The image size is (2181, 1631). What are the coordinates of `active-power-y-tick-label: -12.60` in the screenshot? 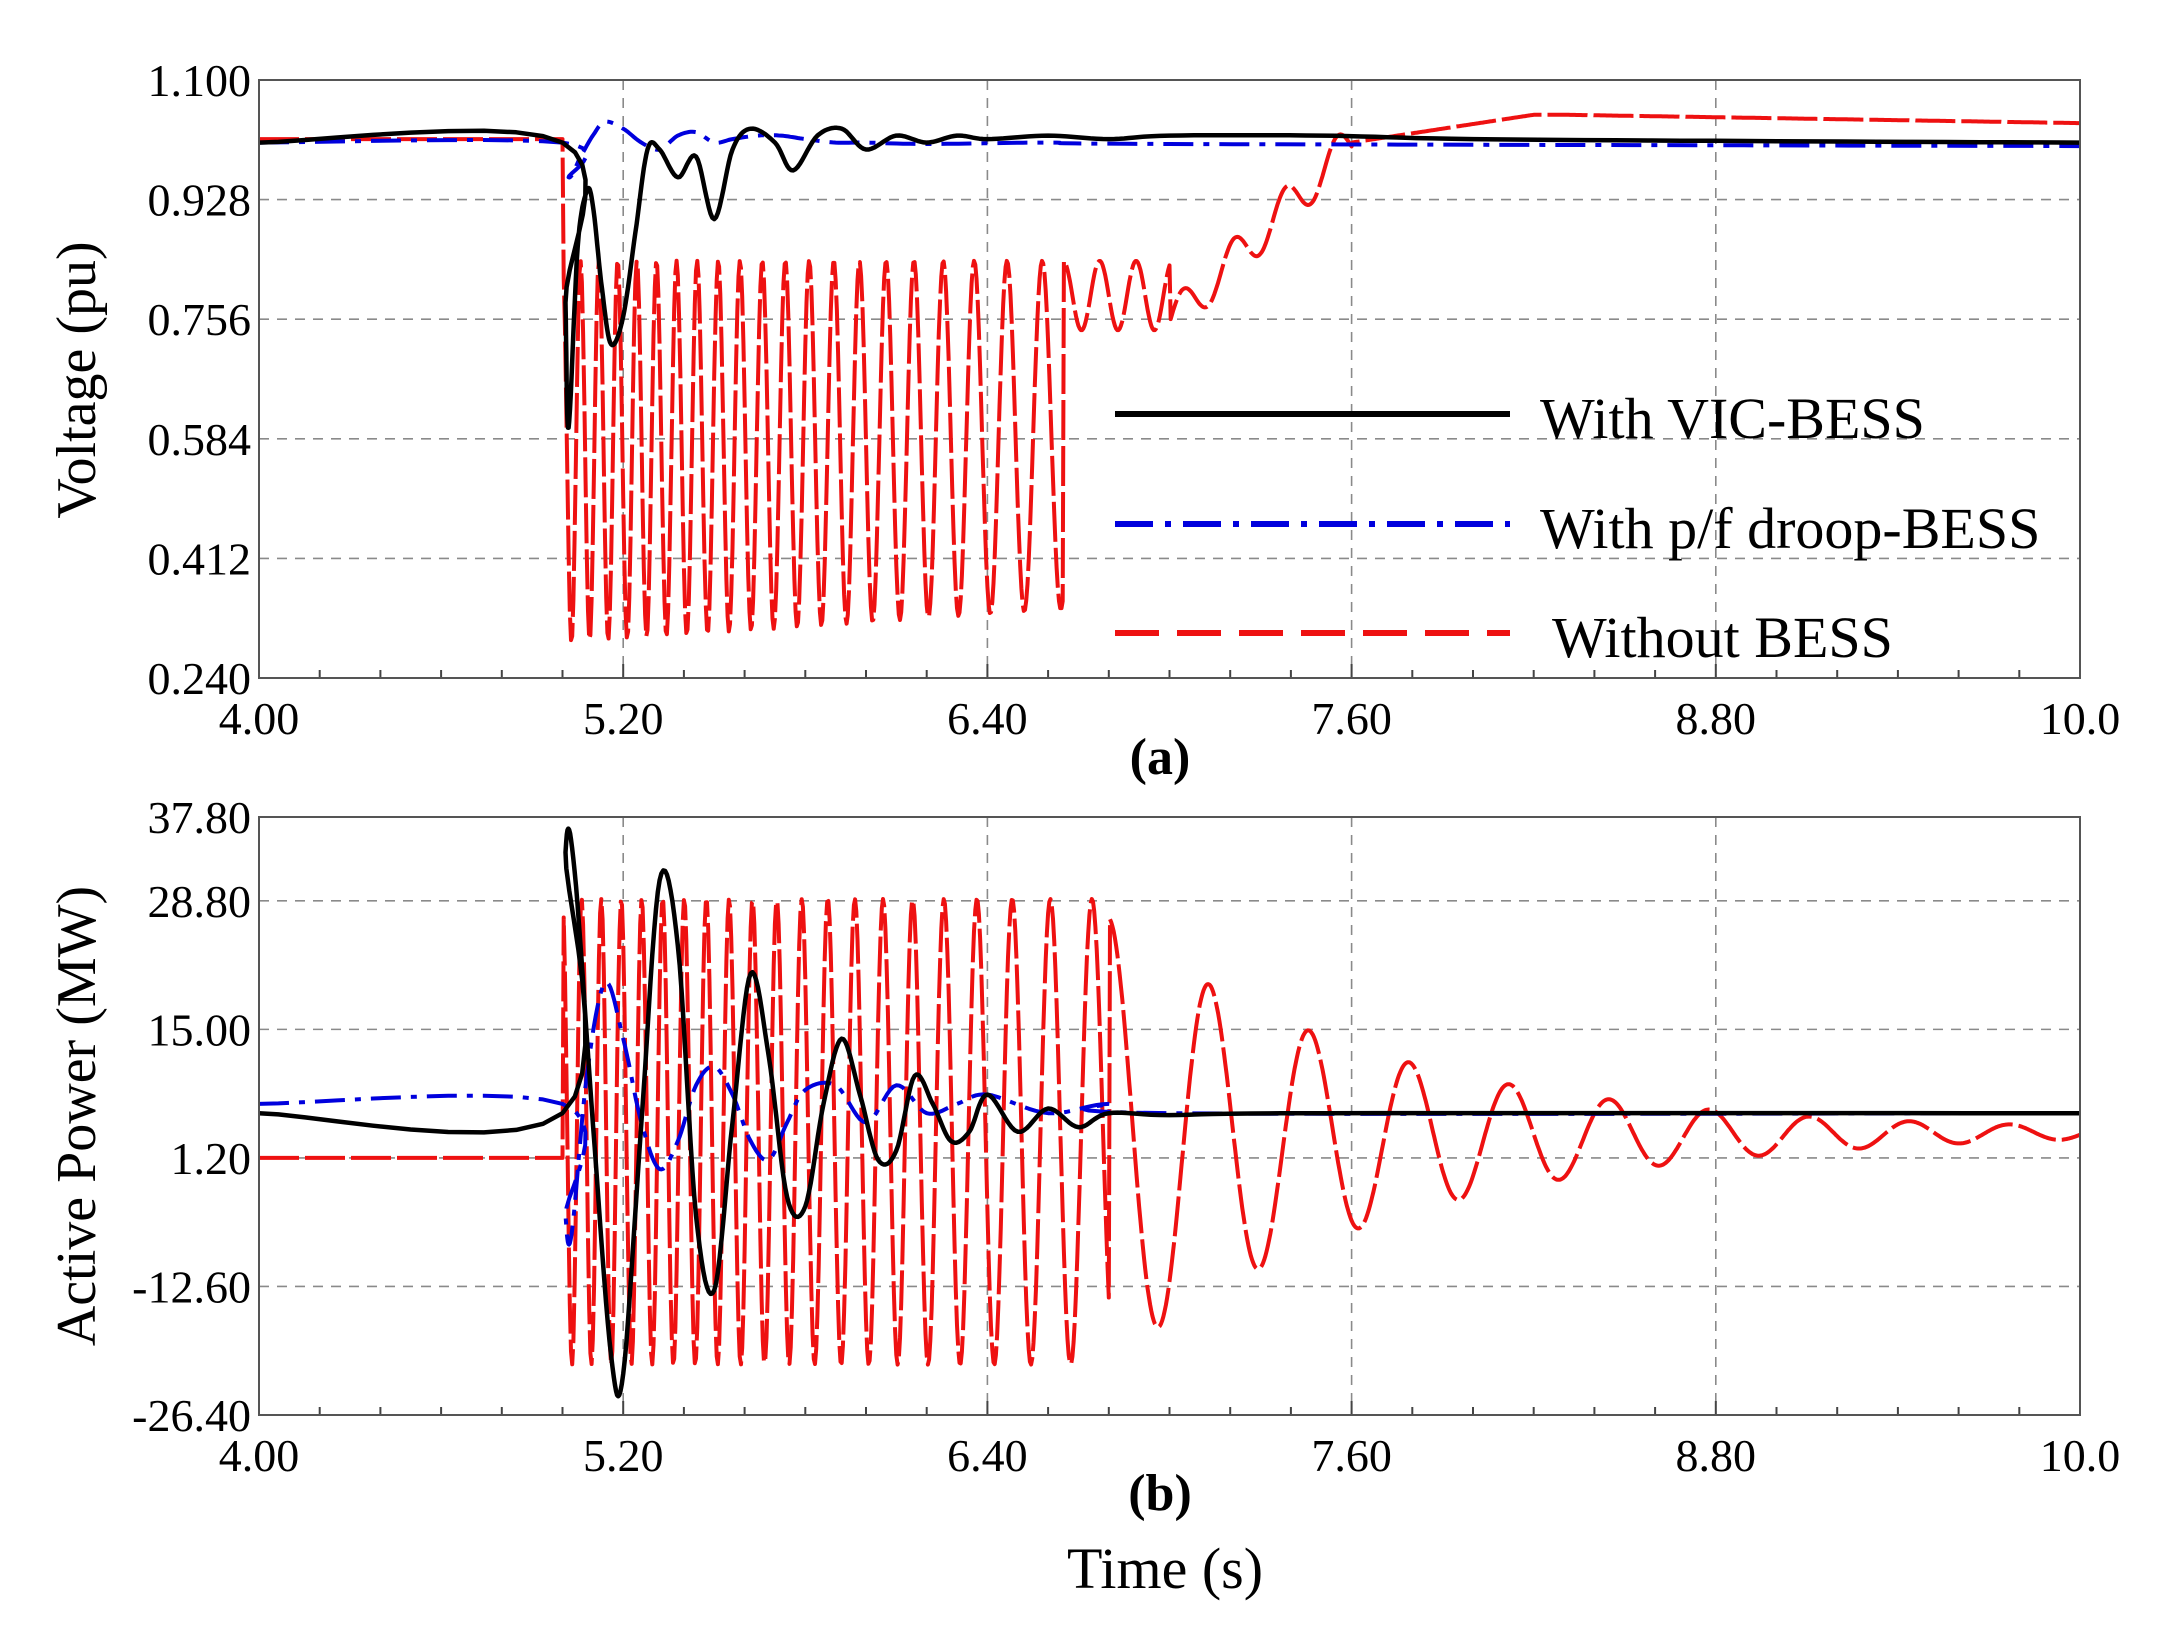 It's located at (191, 1286).